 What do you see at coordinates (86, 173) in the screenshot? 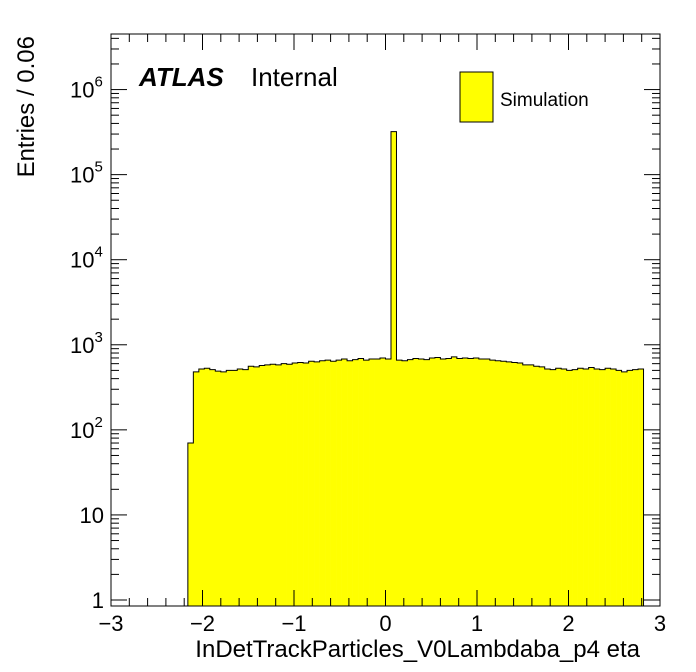
I see `y-tick-label: 10⁵` at bounding box center [86, 173].